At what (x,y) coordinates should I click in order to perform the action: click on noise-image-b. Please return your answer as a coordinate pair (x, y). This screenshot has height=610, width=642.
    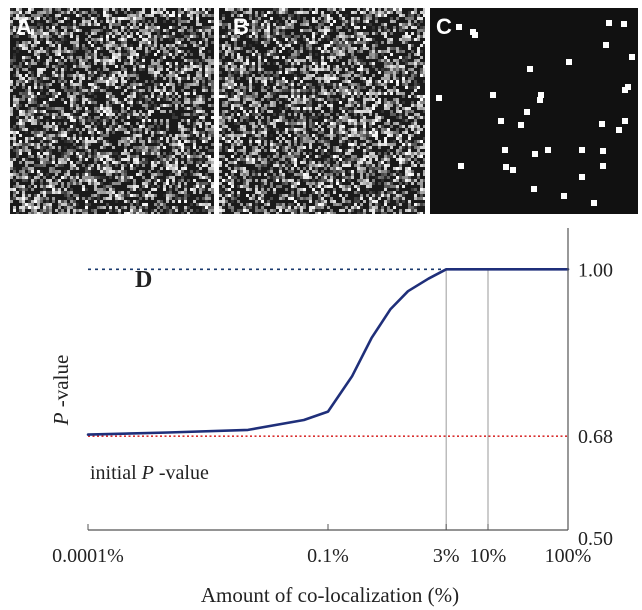
    Looking at the image, I should click on (322, 111).